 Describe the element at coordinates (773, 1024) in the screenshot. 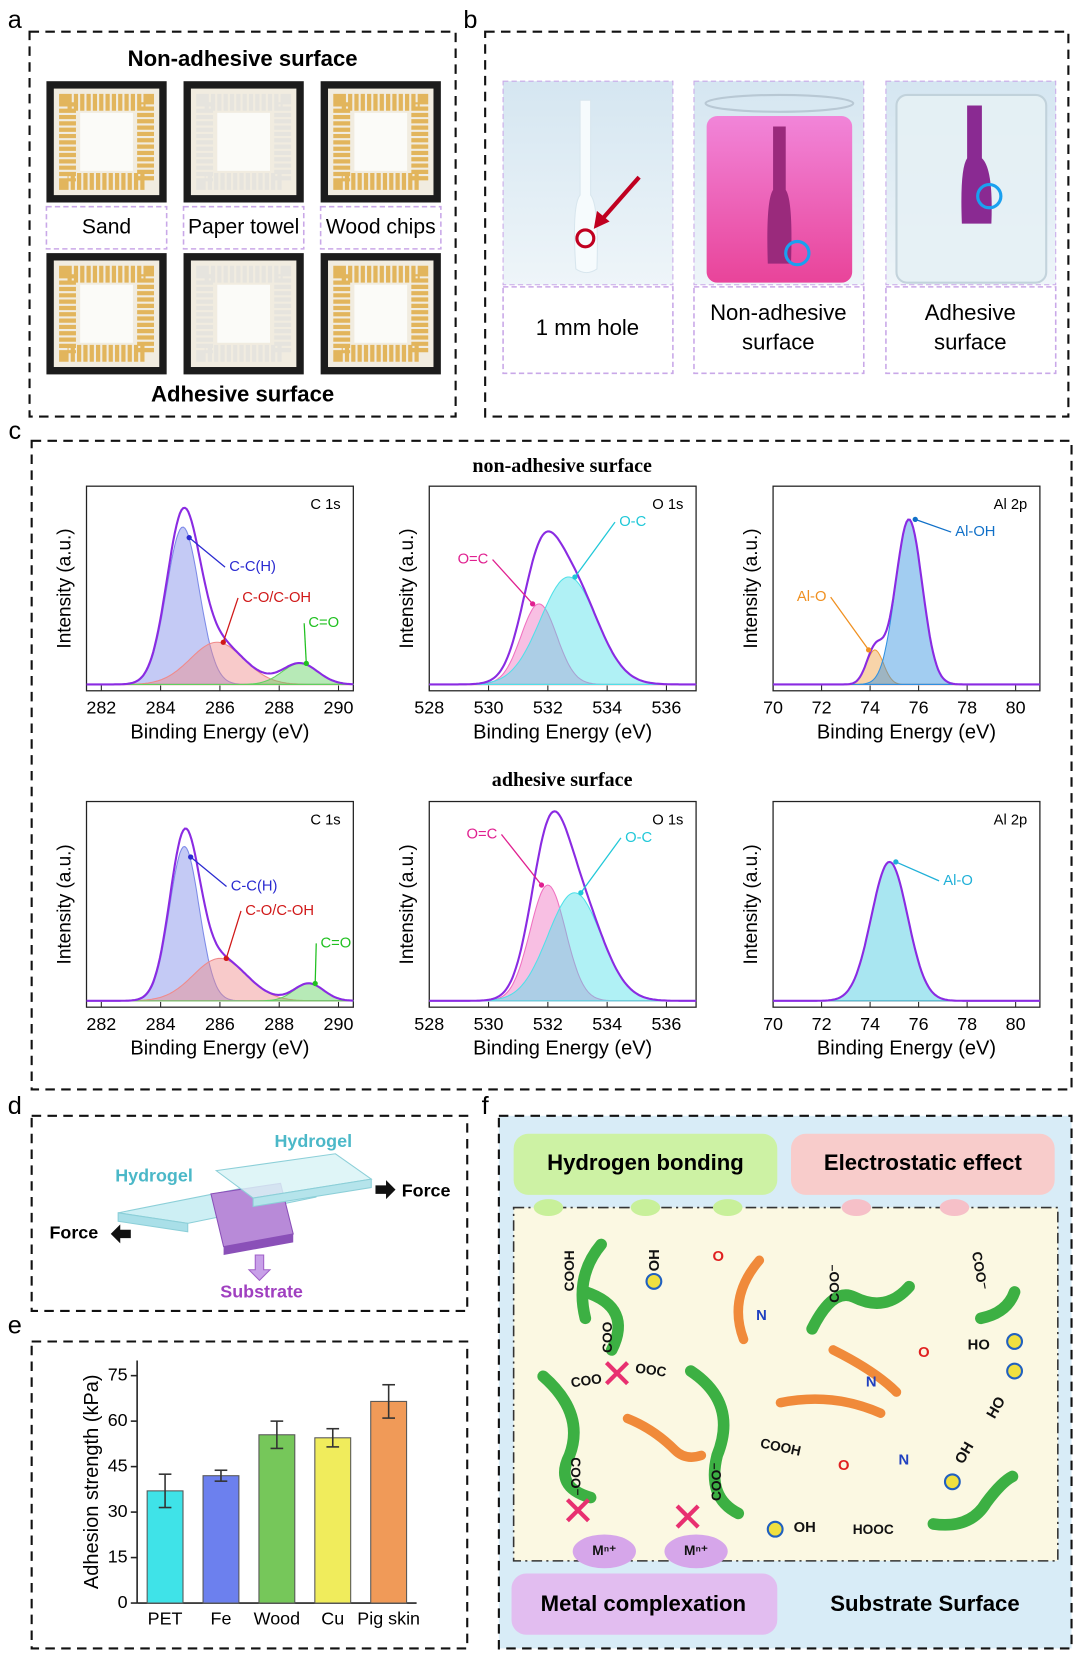

I see `x-tick-label: 70` at that location.